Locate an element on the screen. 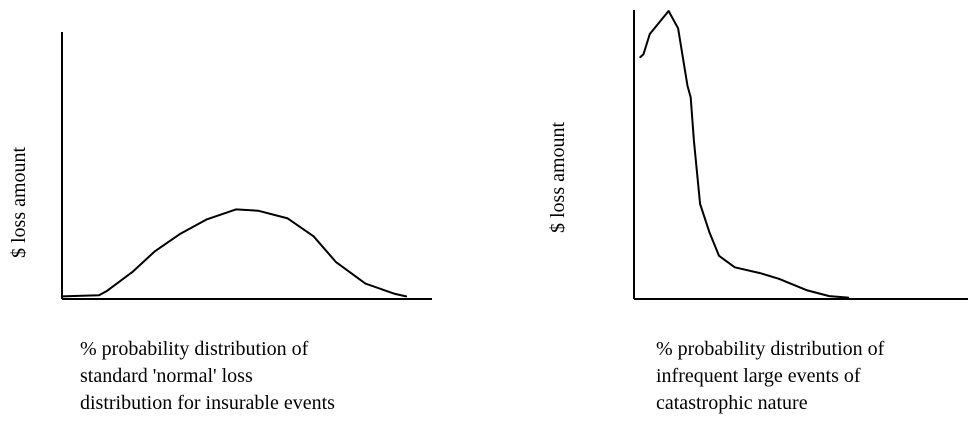  left-caption-line-1: % probability distribution of is located at coordinates (194, 349).